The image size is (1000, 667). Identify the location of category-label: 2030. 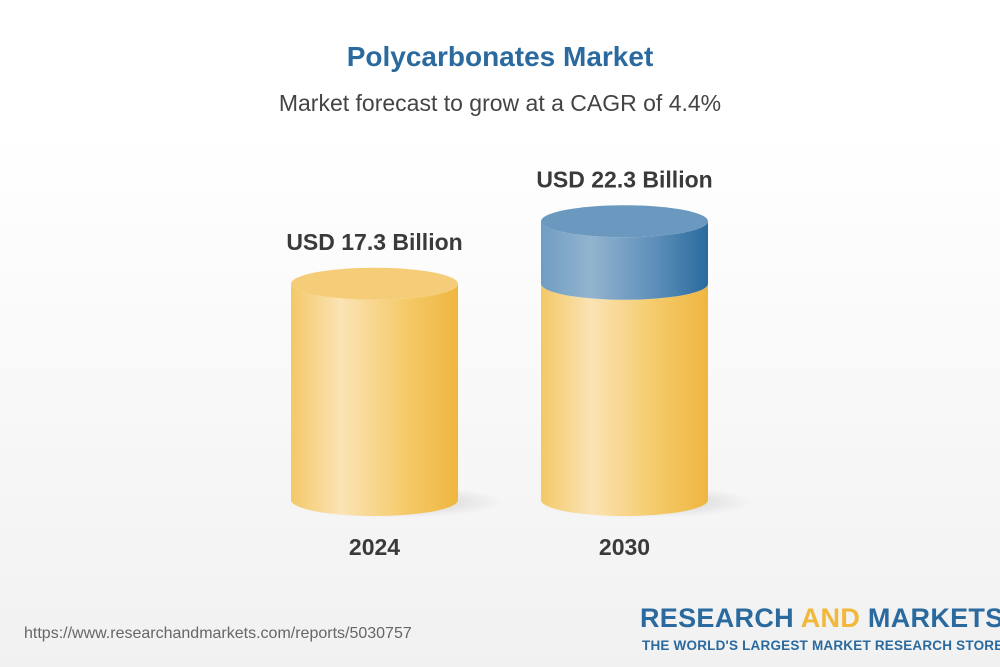
(624, 547).